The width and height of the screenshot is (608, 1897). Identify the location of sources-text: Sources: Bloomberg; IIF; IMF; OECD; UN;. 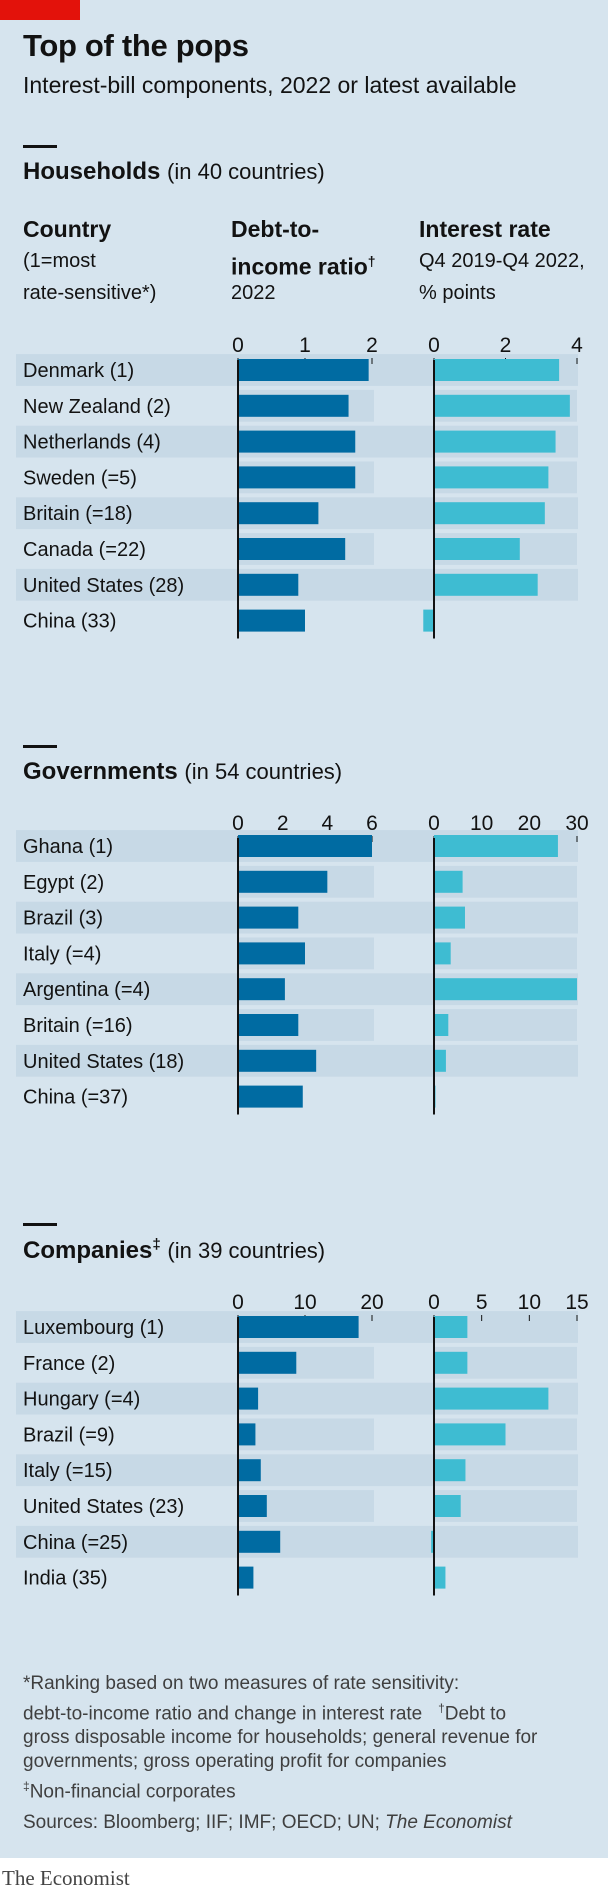
(204, 1822).